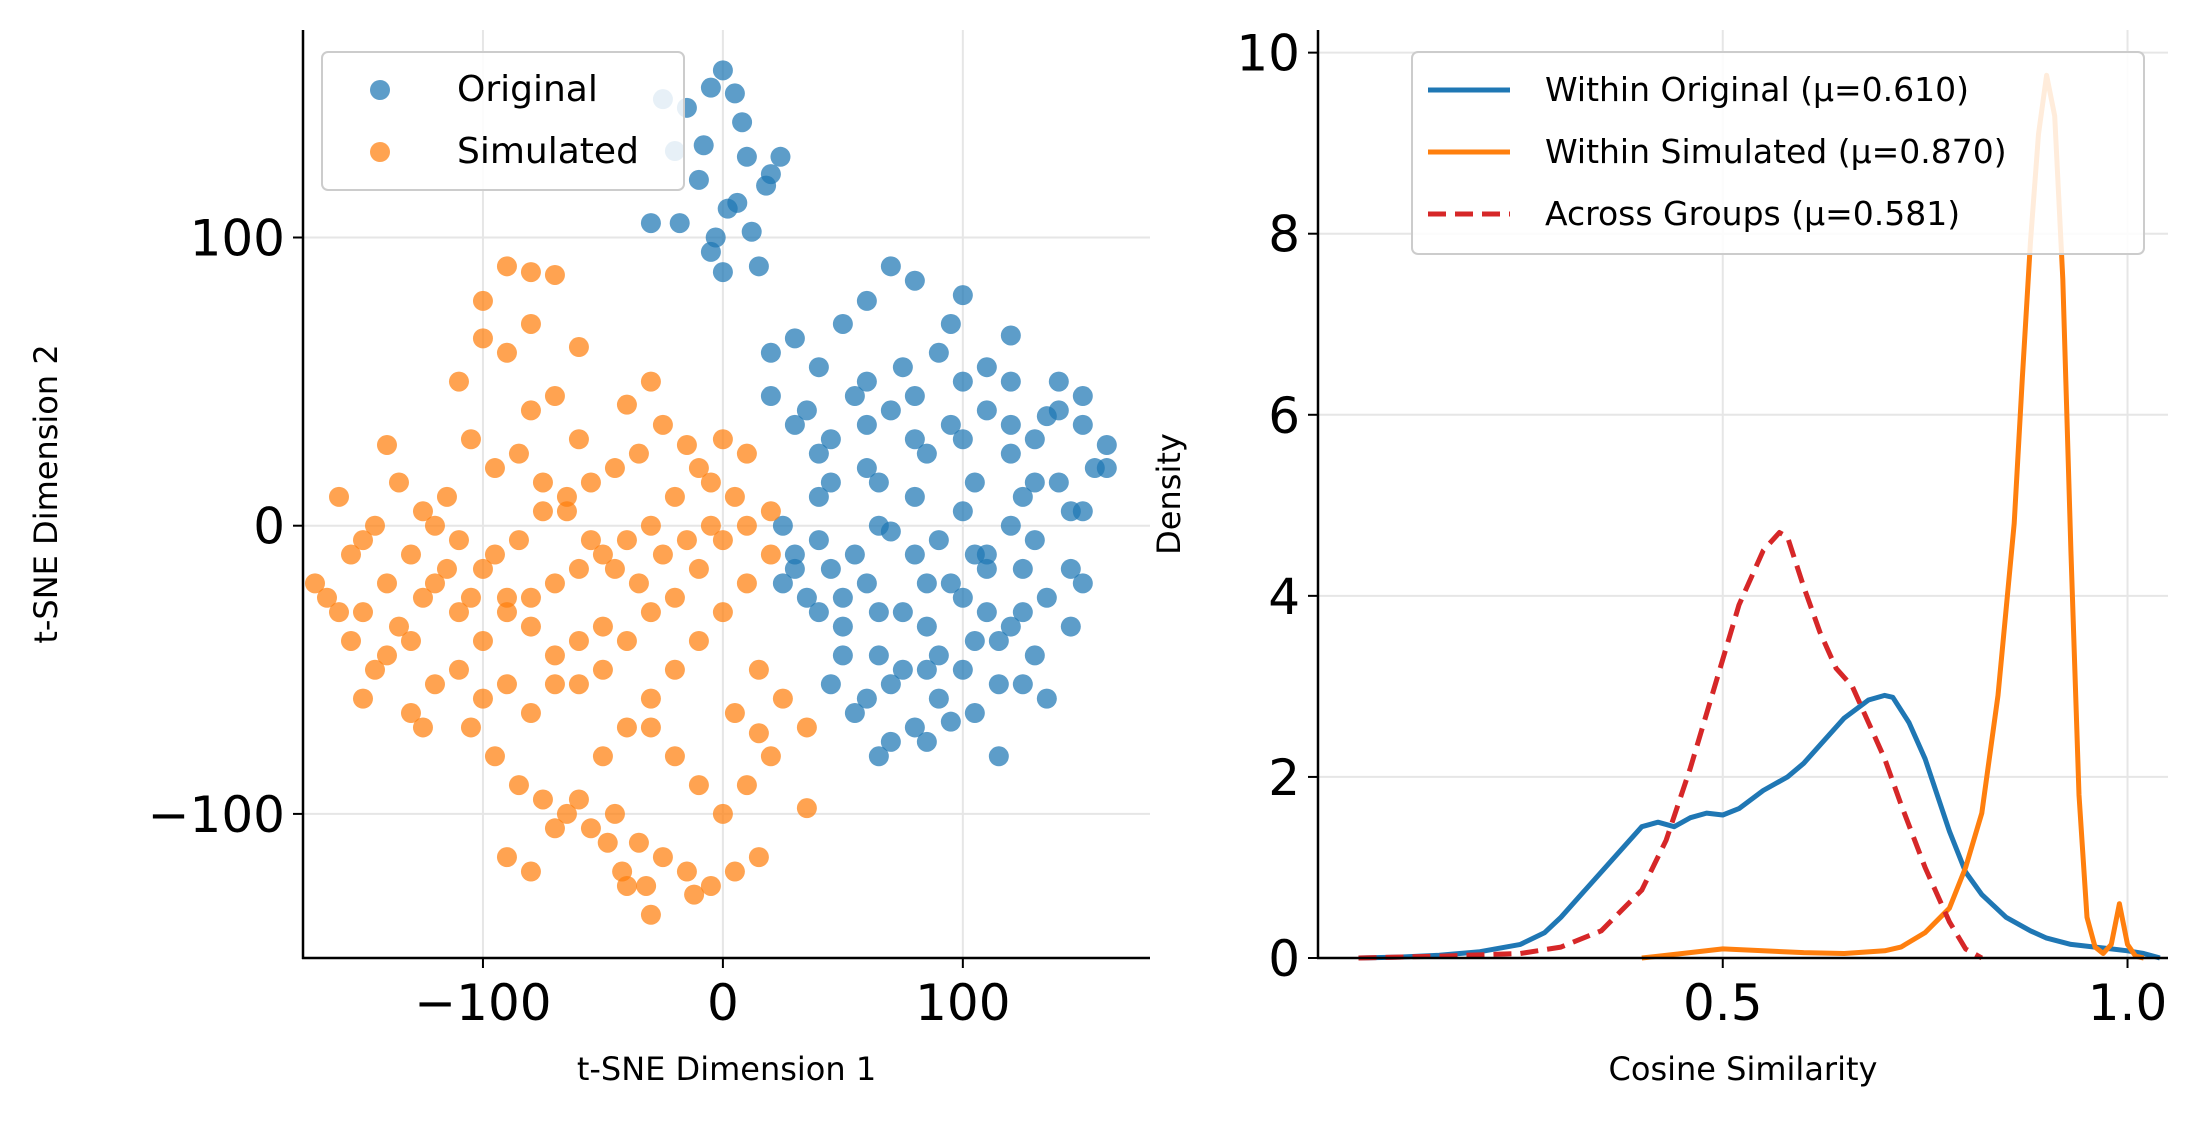  I want to click on y-tick-label: 8, so click(1284, 235).